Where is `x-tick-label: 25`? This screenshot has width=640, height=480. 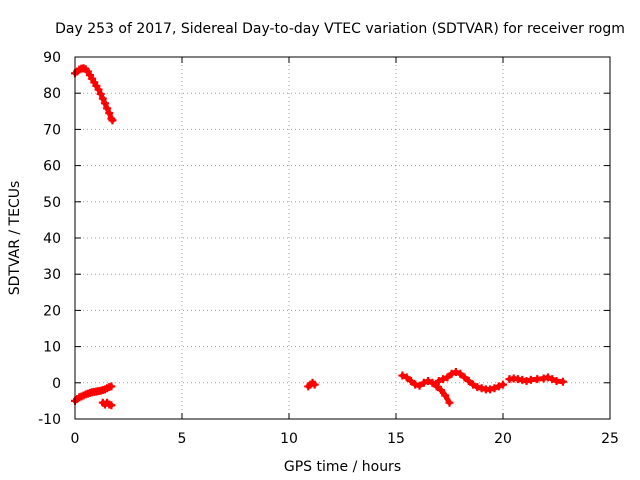 x-tick-label: 25 is located at coordinates (610, 439).